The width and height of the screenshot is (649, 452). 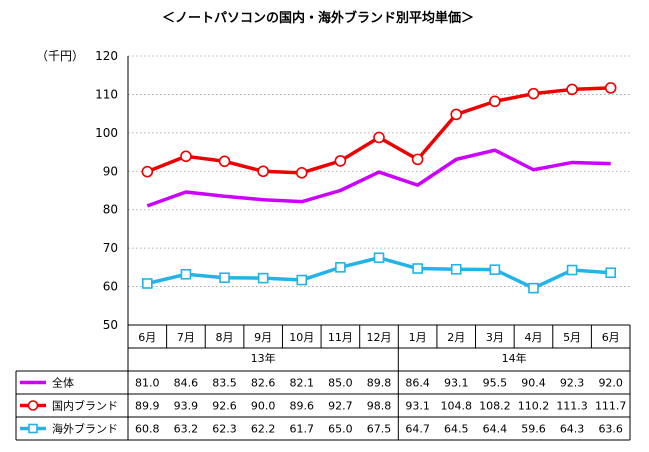 What do you see at coordinates (147, 383) in the screenshot?
I see `data-label: 81.0` at bounding box center [147, 383].